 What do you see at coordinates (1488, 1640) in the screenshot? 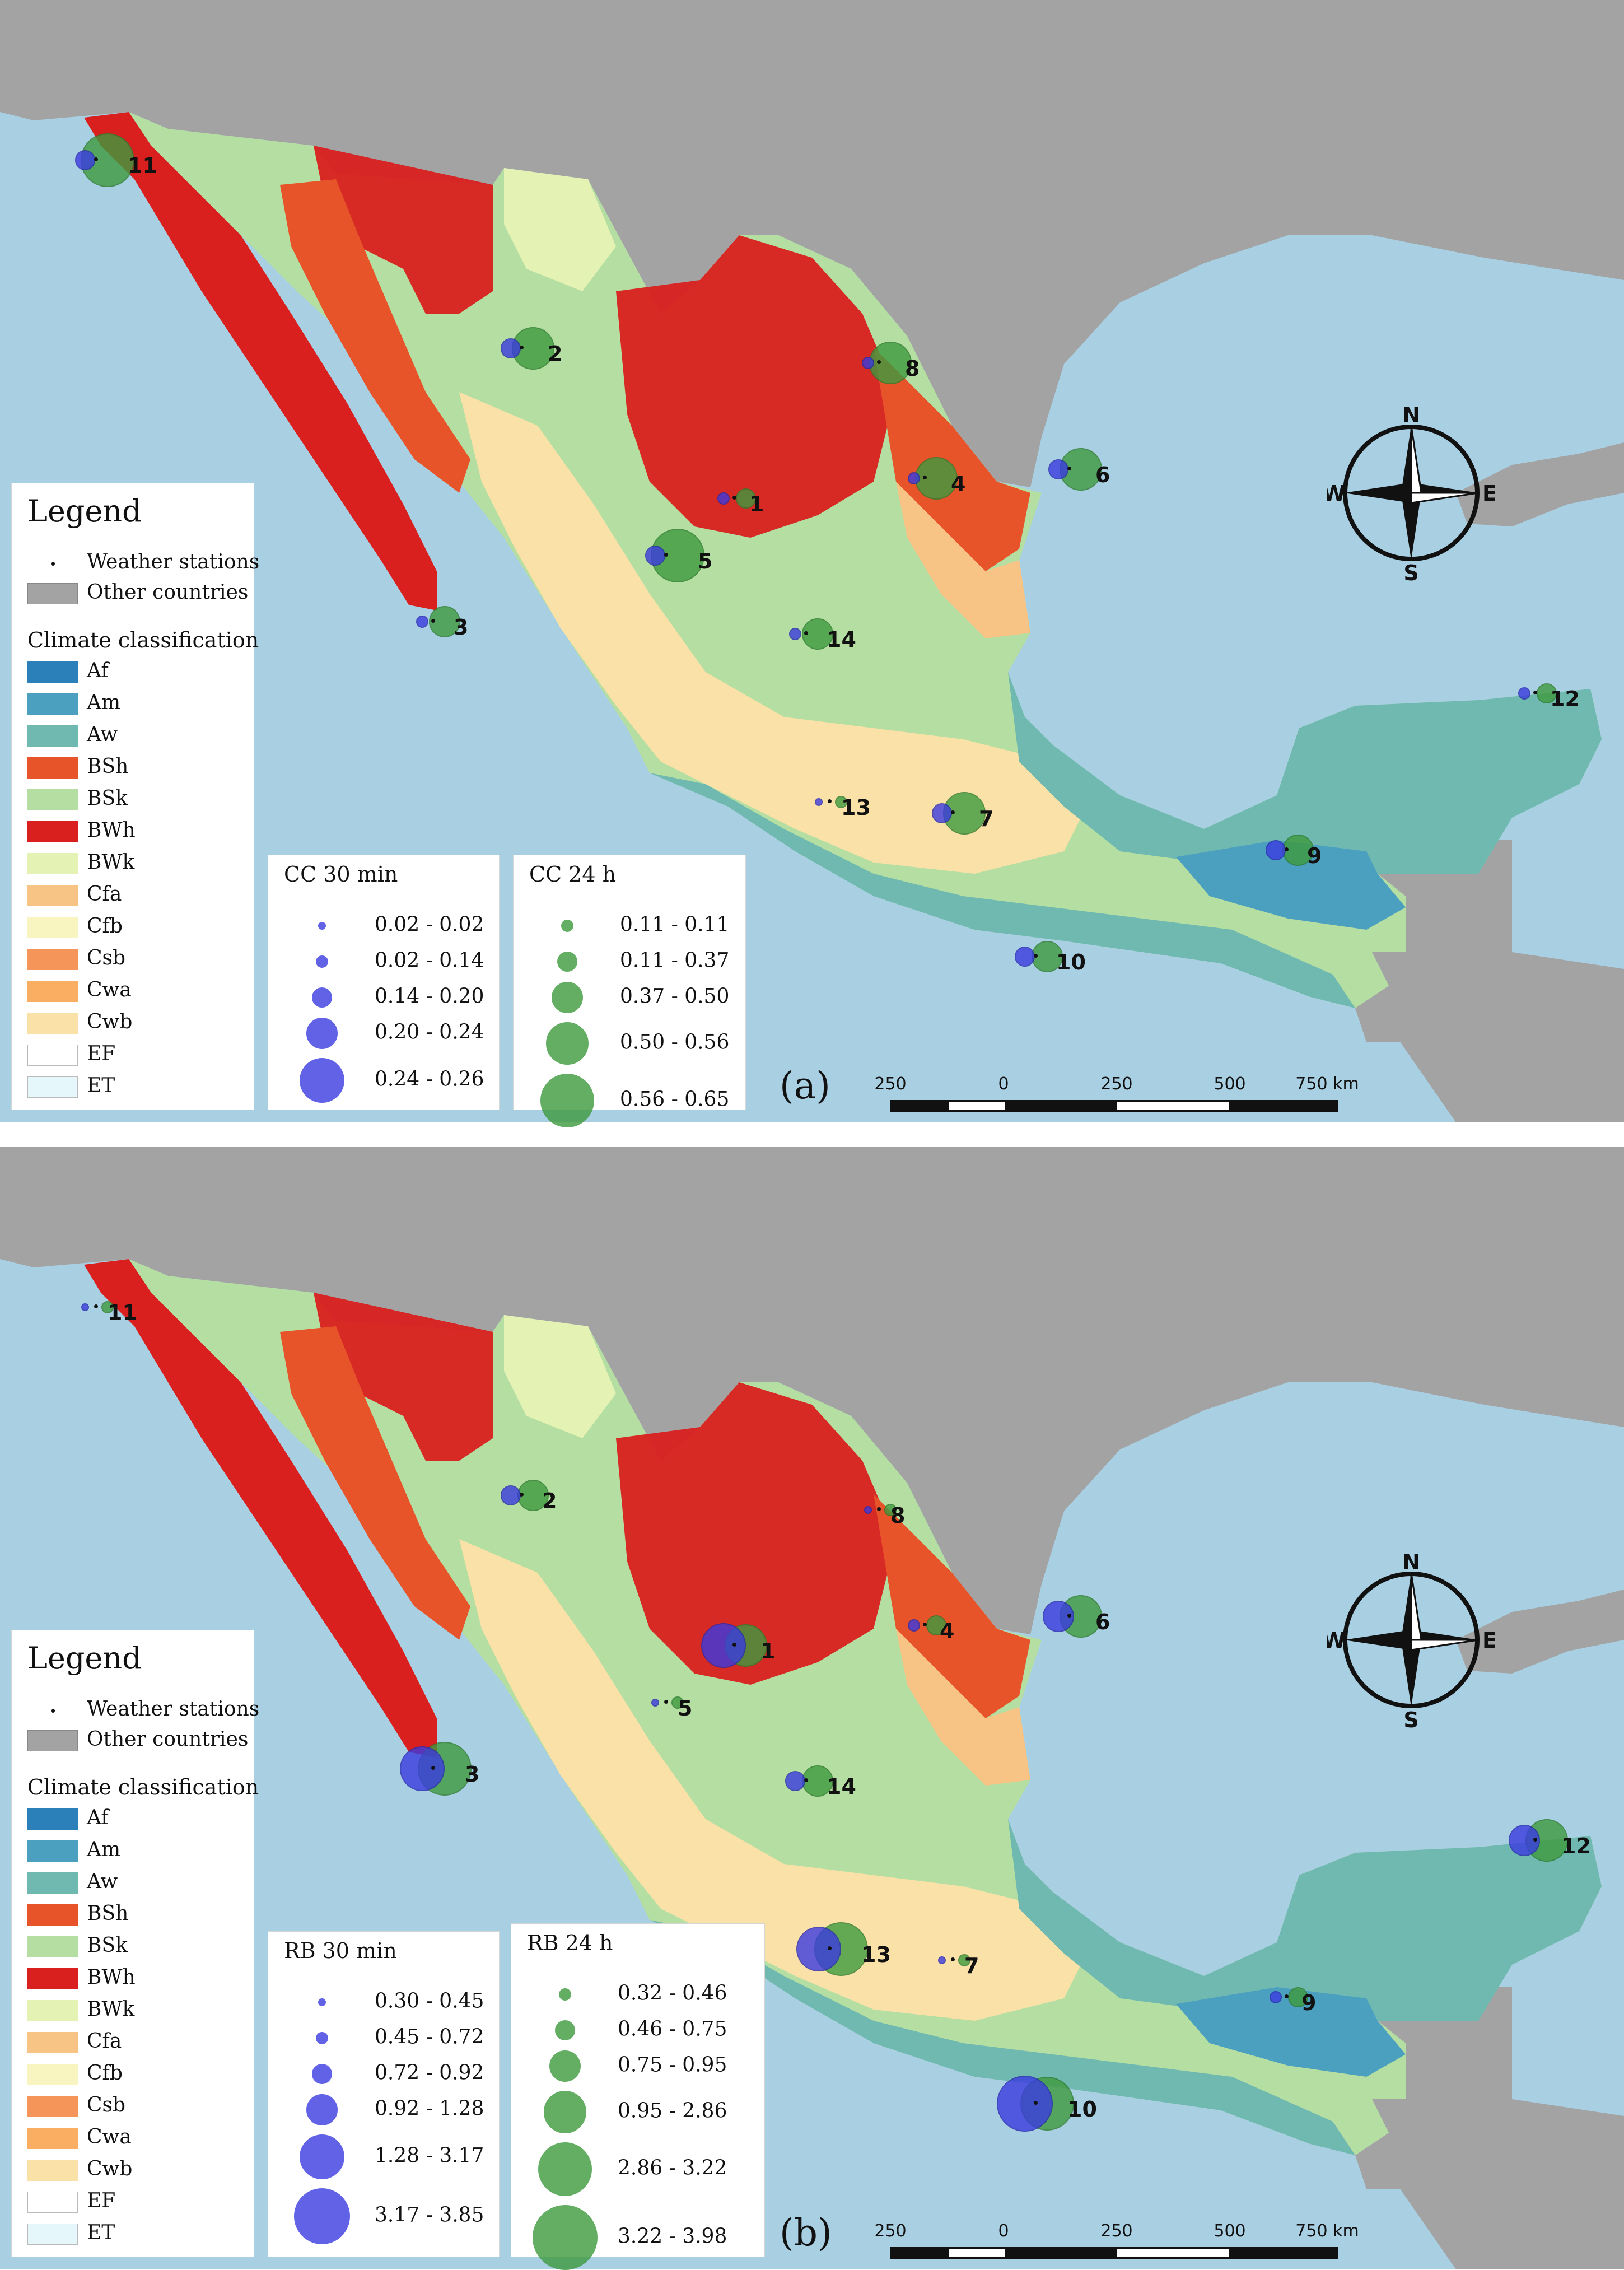
I see `compass-e: E` at bounding box center [1488, 1640].